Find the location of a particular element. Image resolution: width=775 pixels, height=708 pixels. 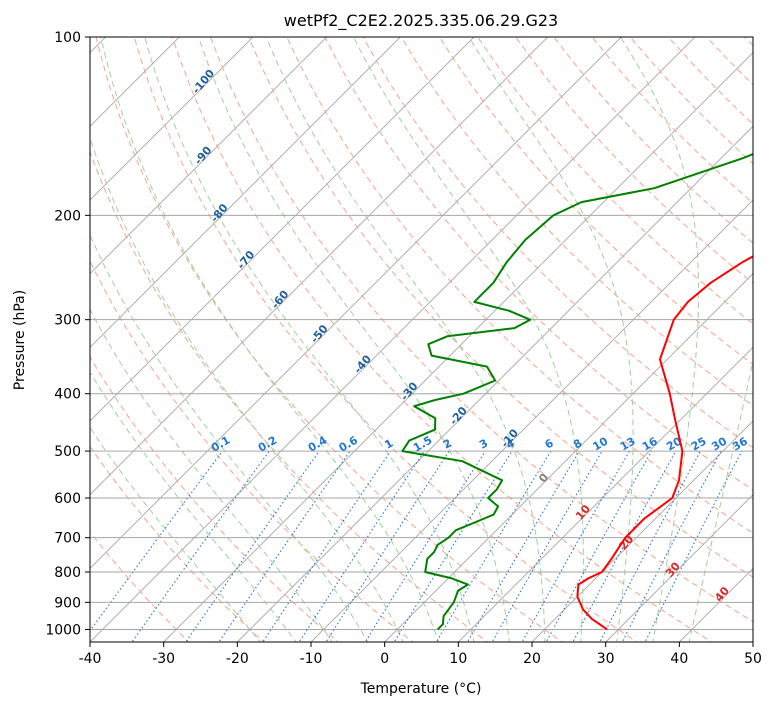

y-tick-label: 100 is located at coordinates (67, 38).